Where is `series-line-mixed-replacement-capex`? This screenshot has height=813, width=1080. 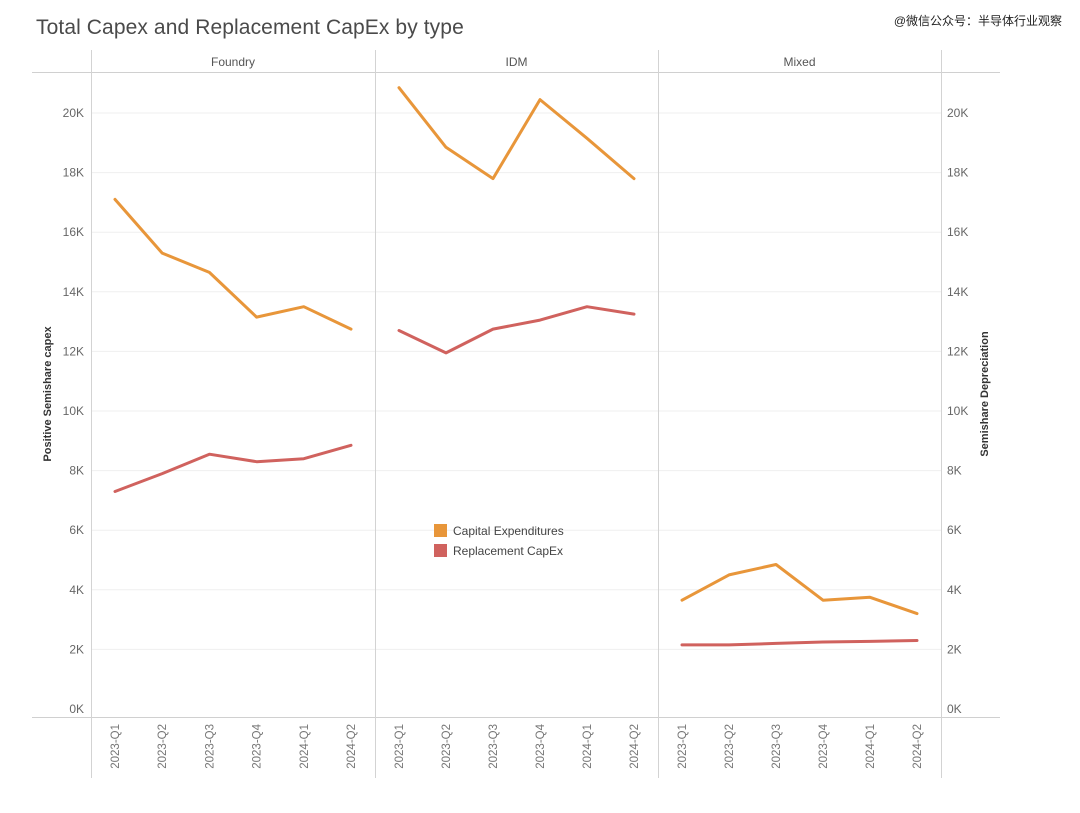
series-line-mixed-replacement-capex is located at coordinates (799, 643).